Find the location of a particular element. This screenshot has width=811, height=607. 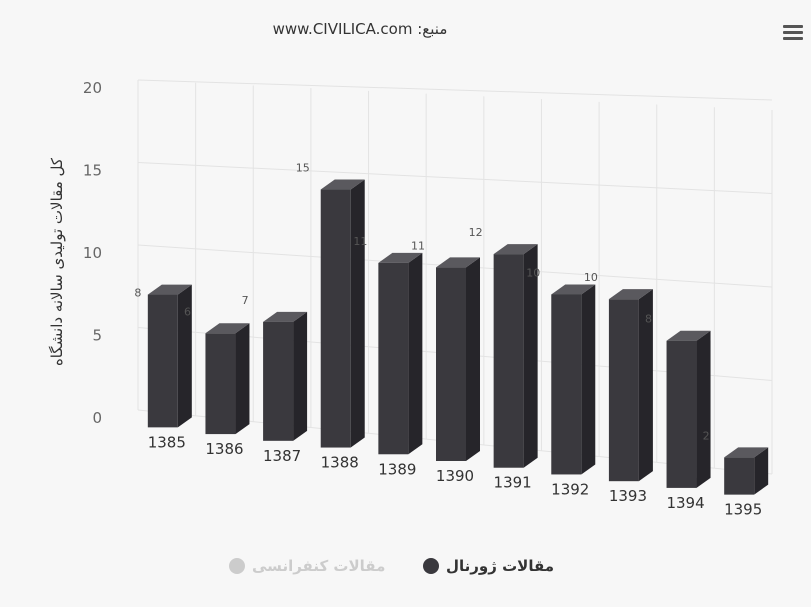

x-tick-label: 1389 is located at coordinates (397, 469).